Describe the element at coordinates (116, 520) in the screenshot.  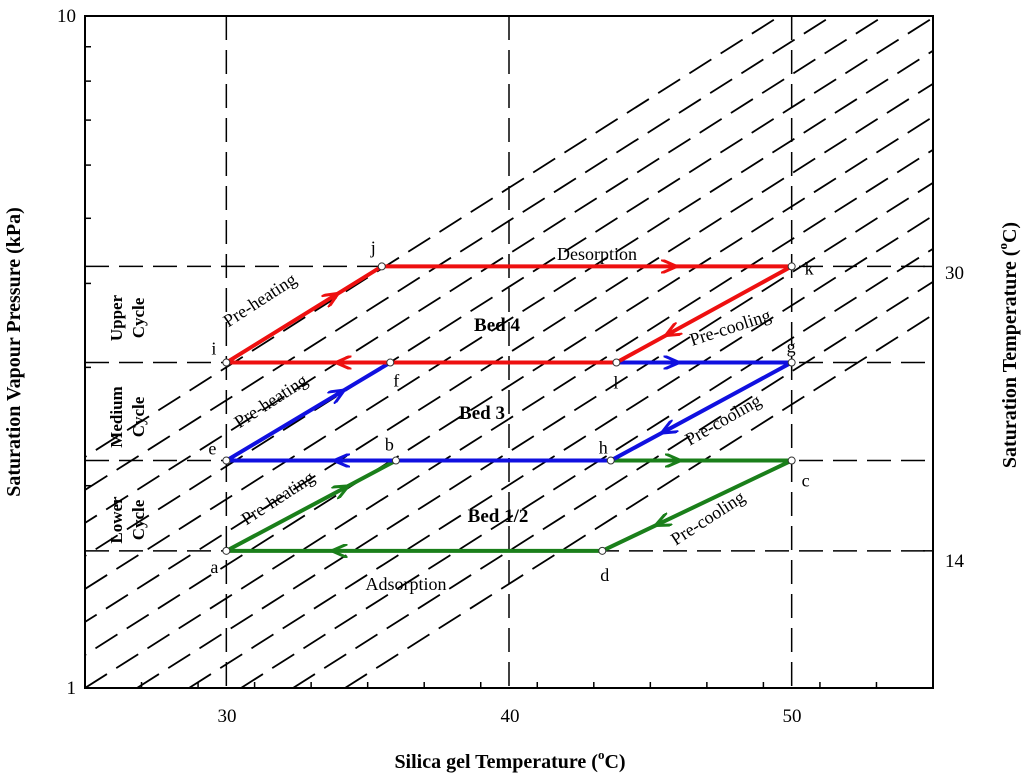
I see `lower-cycle-label-line1: Lower` at that location.